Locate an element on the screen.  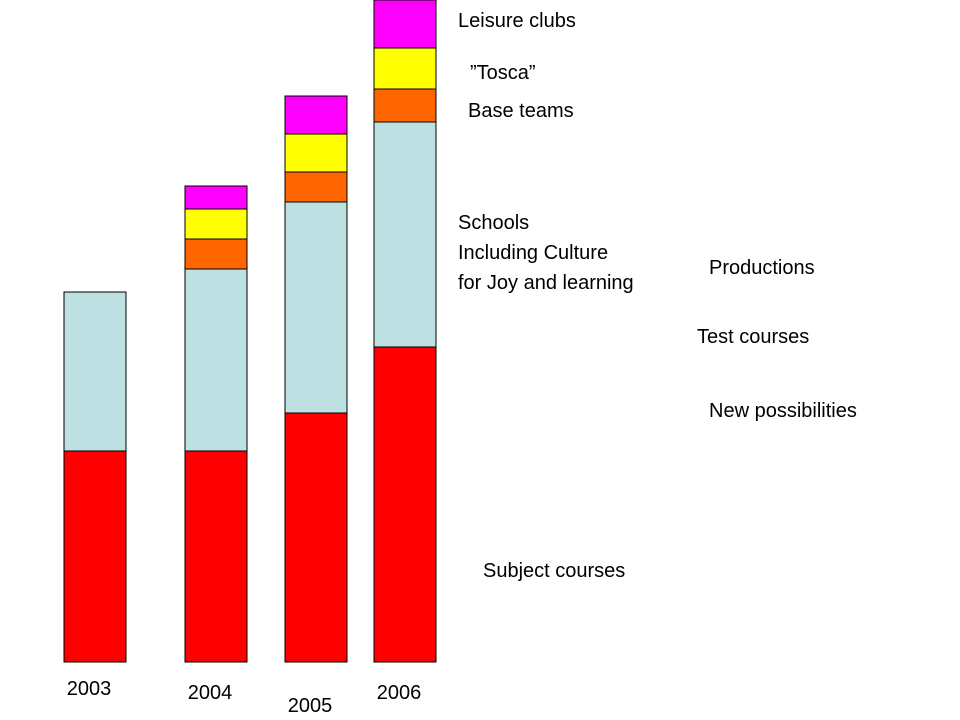
annotation-label-1: Test courses is located at coordinates (753, 337).